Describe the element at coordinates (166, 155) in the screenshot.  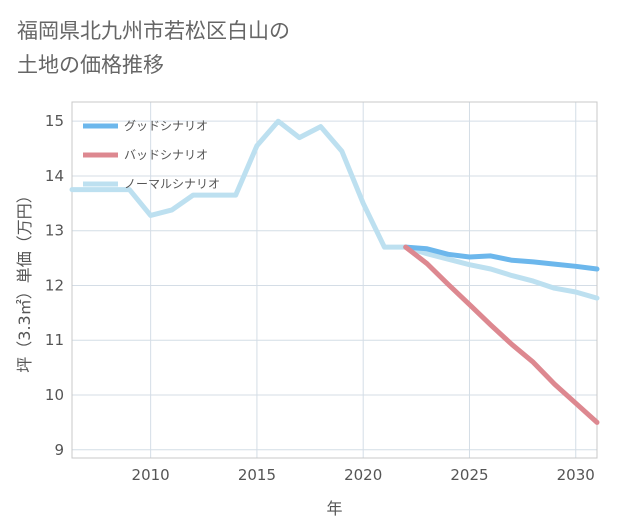
I see `bad-scenario-legend-label: バッドシナリオ` at that location.